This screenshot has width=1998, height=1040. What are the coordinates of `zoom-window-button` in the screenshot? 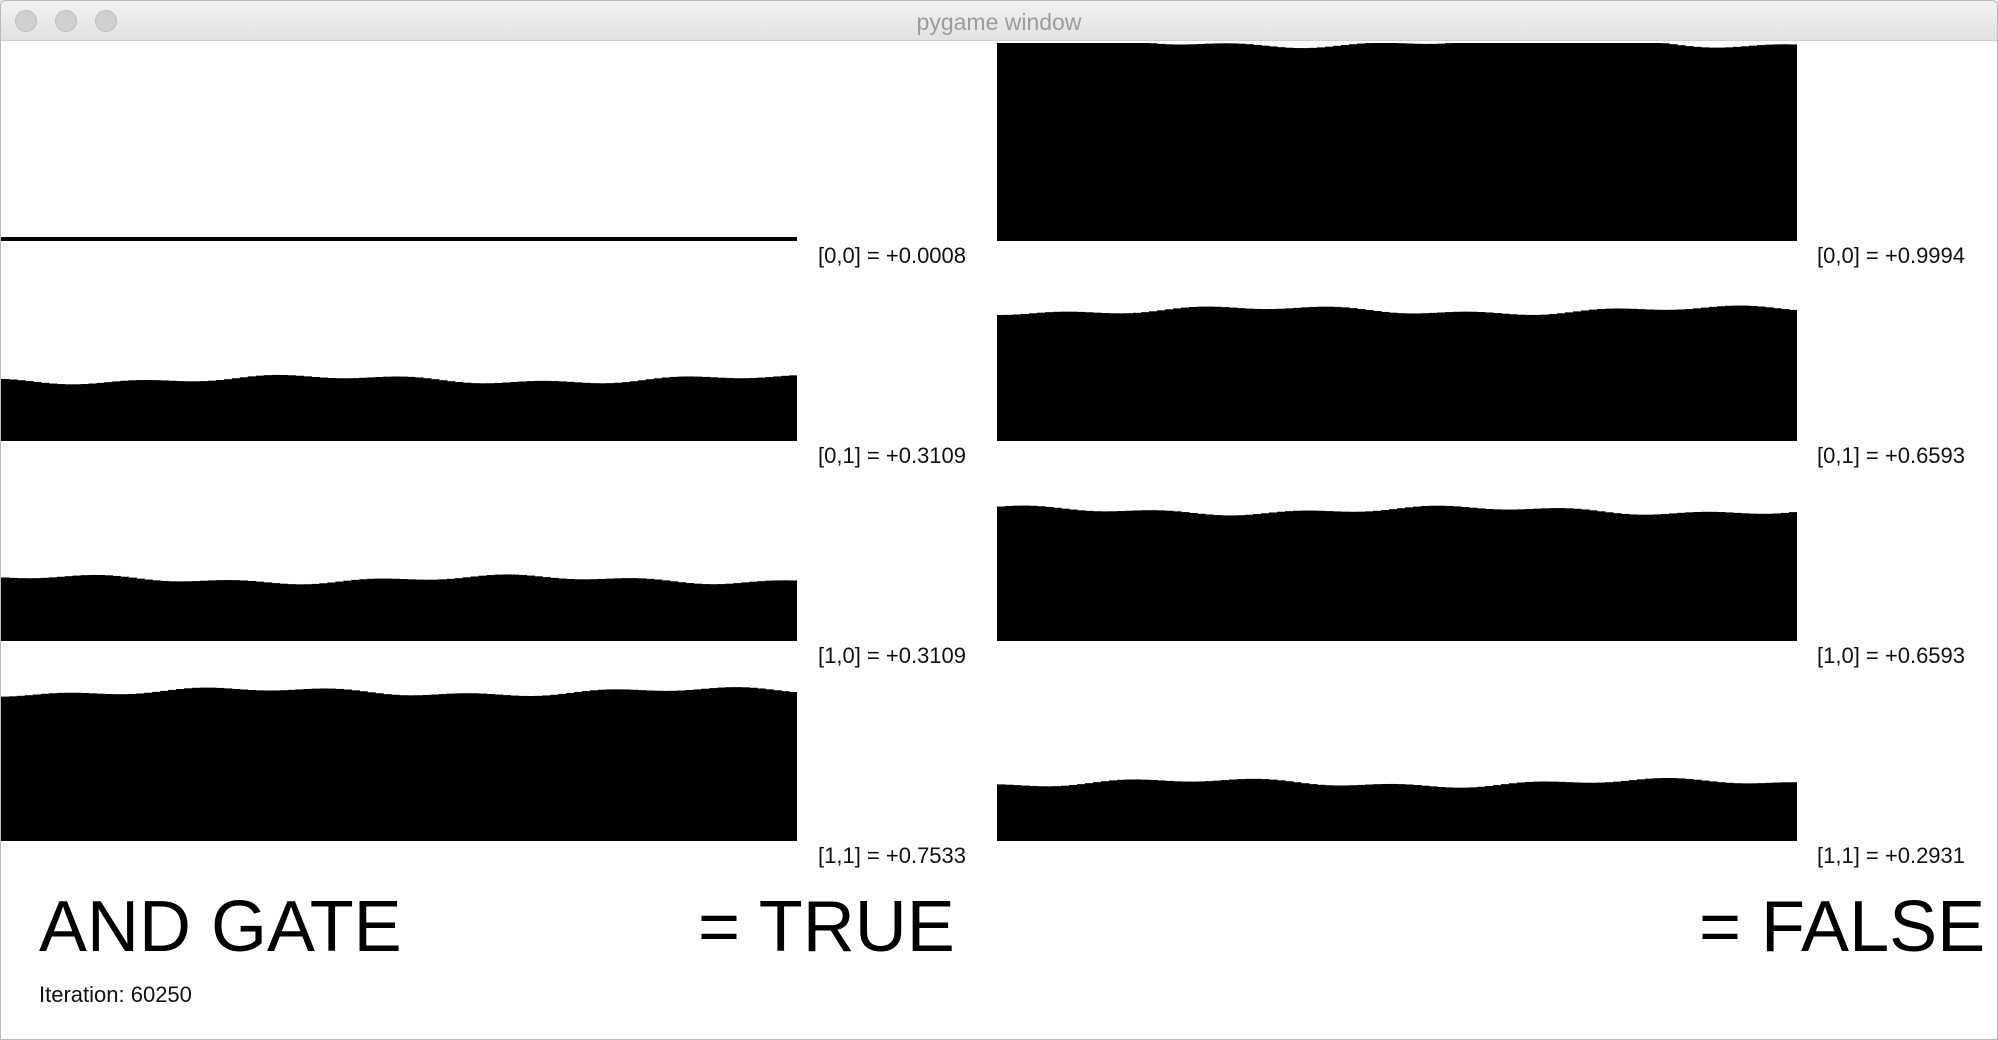 It's located at (106, 21).